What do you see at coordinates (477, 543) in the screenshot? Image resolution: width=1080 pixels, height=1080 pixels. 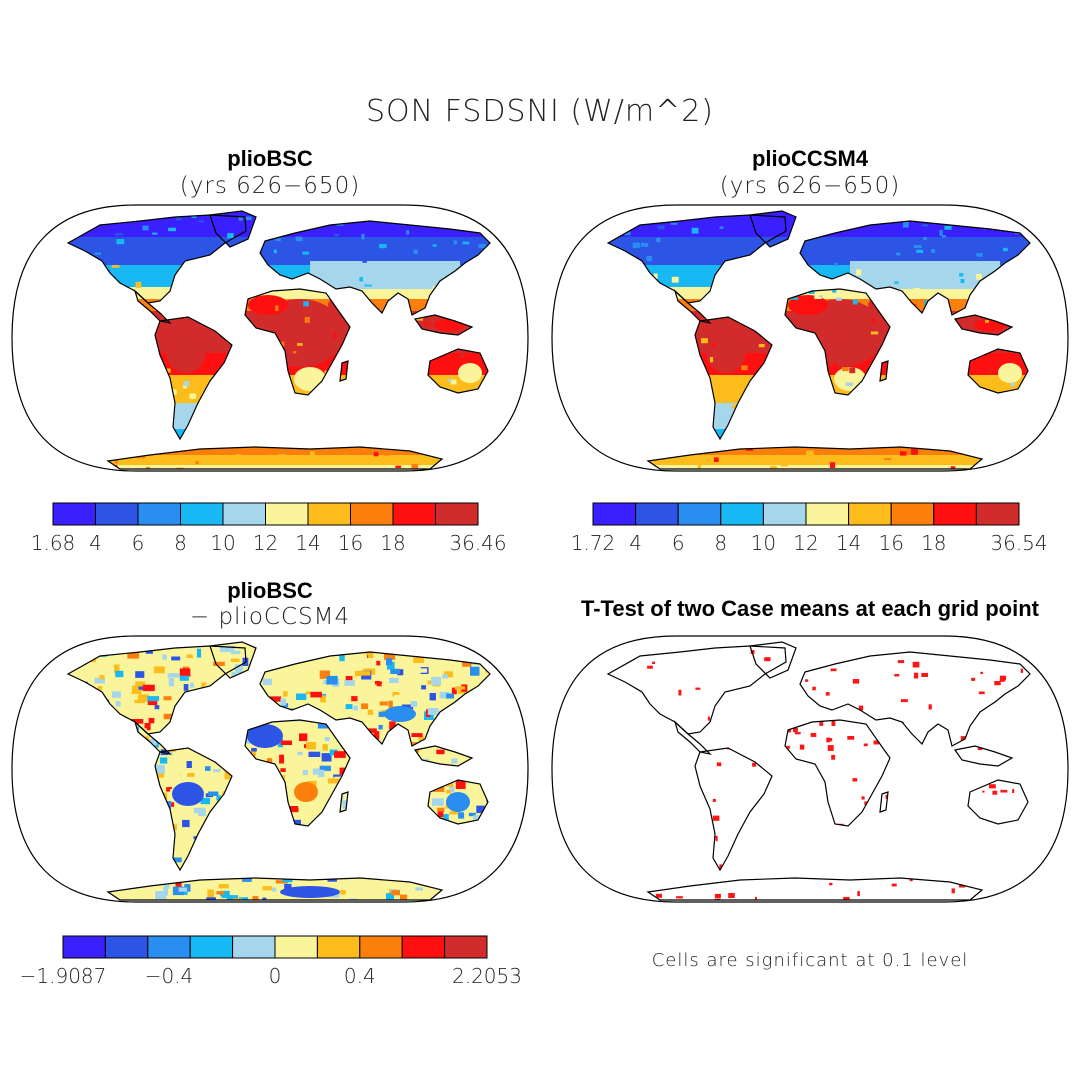 I see `colorbar-tick-label: 36.46` at bounding box center [477, 543].